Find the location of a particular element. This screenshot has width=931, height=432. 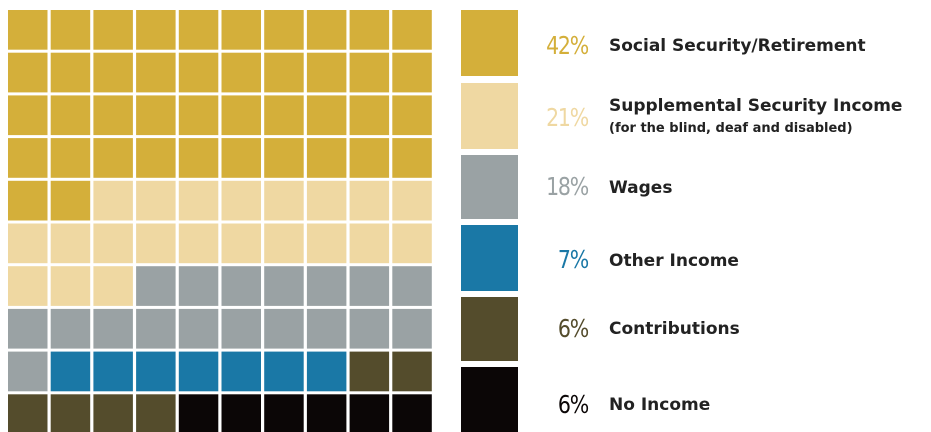

legend-percent: 42% is located at coordinates (567, 45).